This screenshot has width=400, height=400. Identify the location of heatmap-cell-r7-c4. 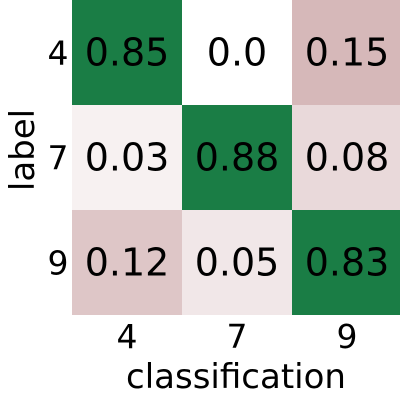
(127, 157).